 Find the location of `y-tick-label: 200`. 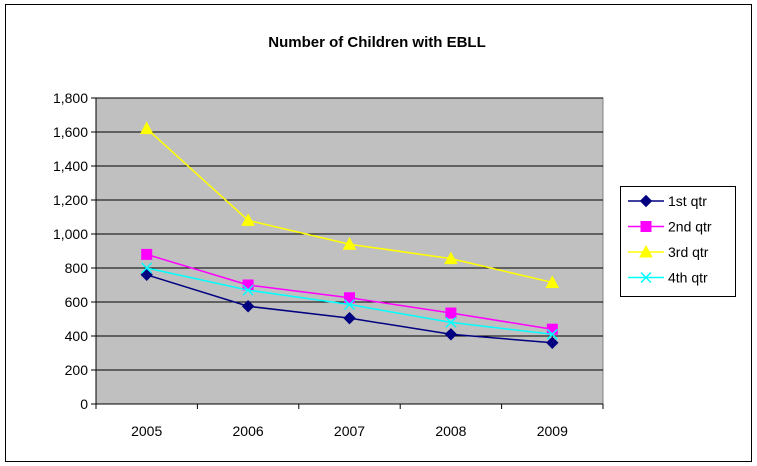

y-tick-label: 200 is located at coordinates (77, 370).